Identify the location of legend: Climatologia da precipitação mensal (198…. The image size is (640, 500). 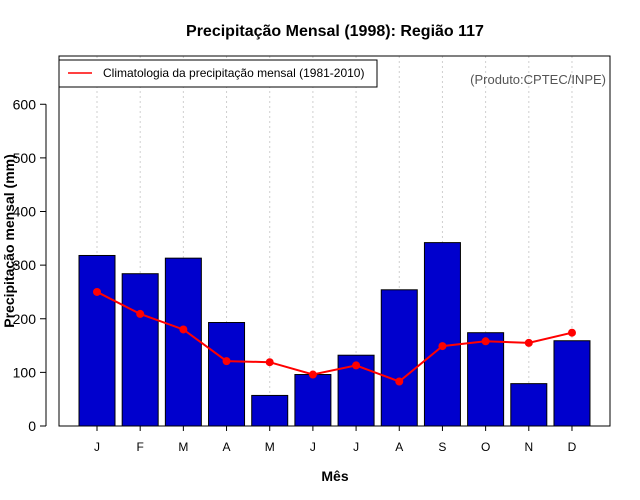
(218, 73).